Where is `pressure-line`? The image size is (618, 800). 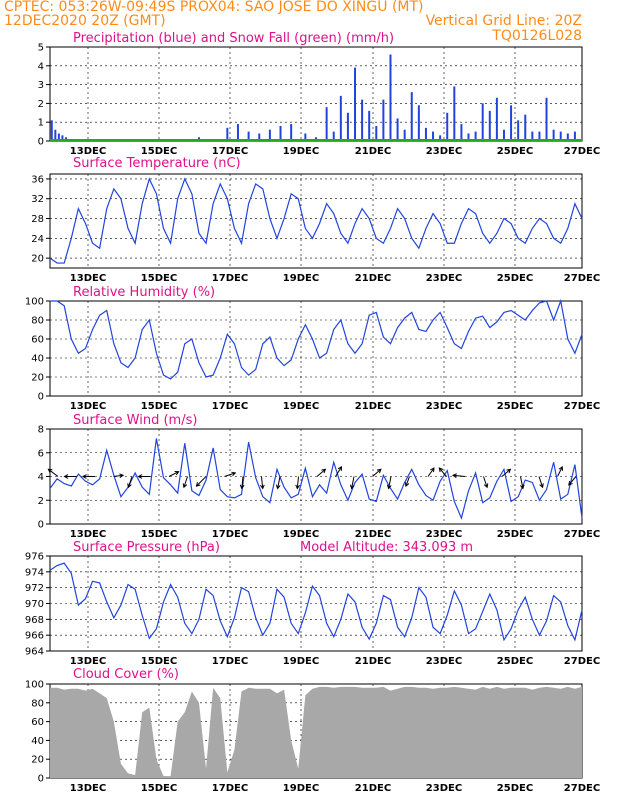 pressure-line is located at coordinates (316, 602).